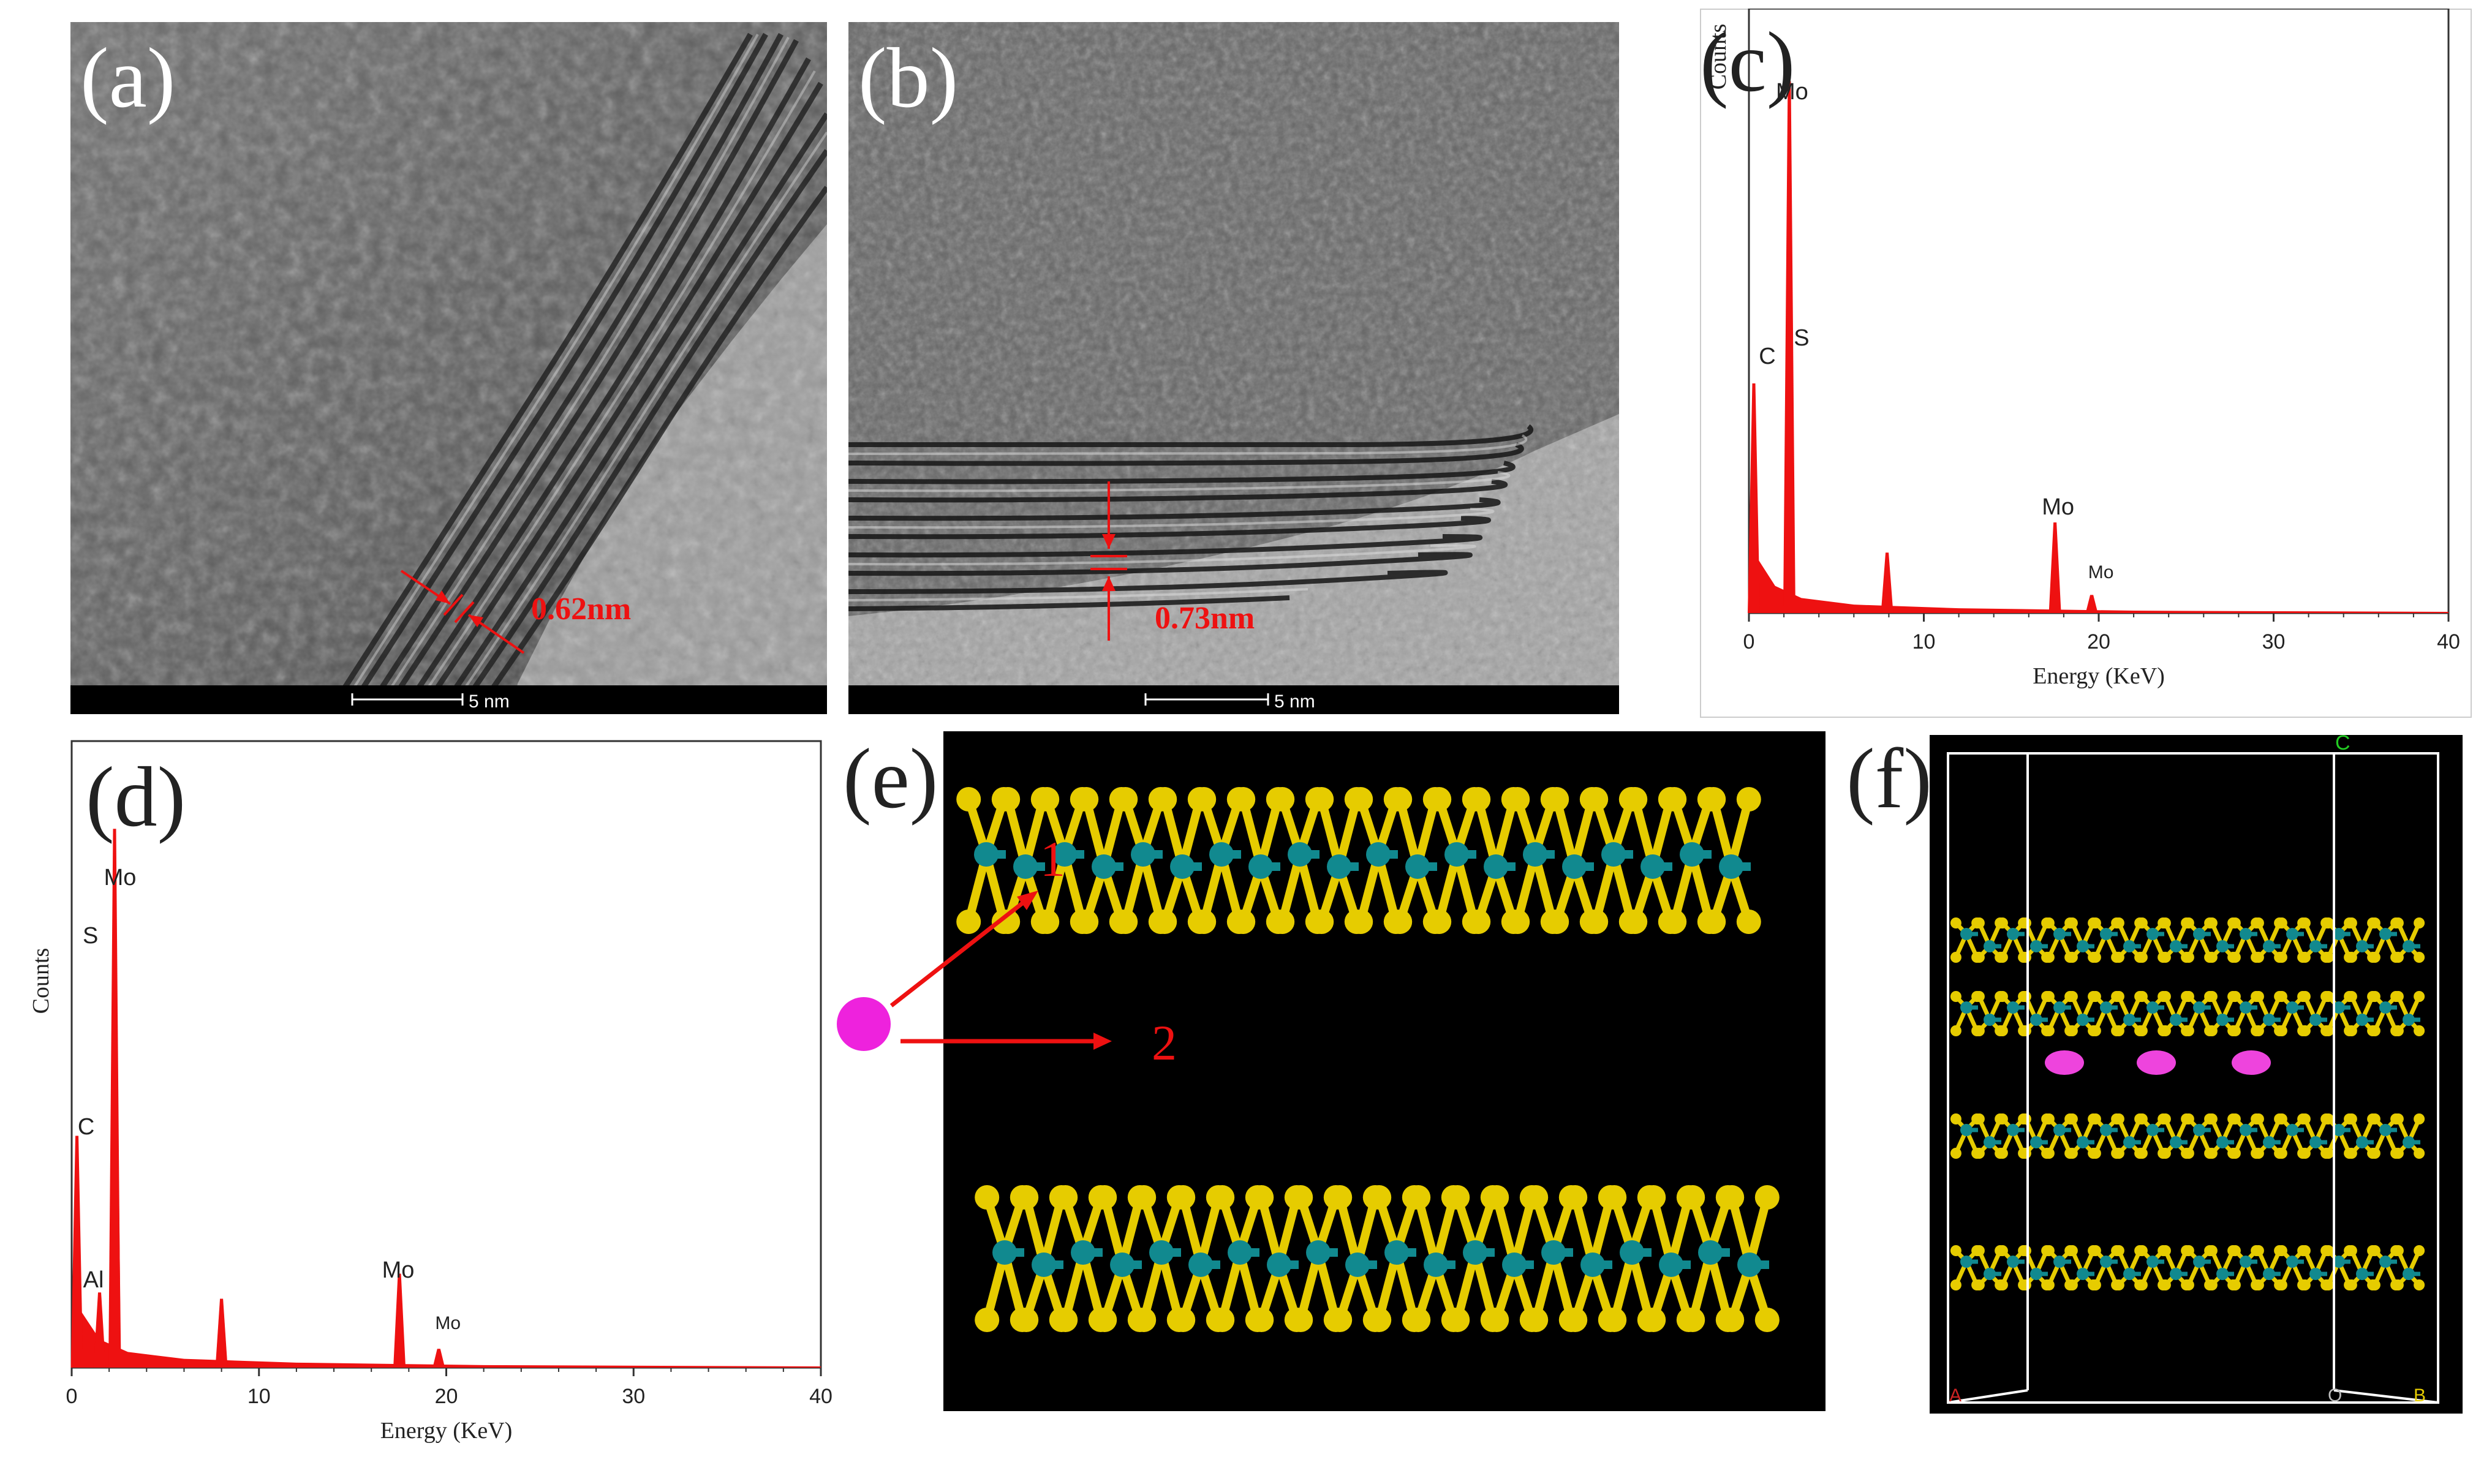 This screenshot has width=2473, height=1484. What do you see at coordinates (2335, 1395) in the screenshot?
I see `axis-label-o: O` at bounding box center [2335, 1395].